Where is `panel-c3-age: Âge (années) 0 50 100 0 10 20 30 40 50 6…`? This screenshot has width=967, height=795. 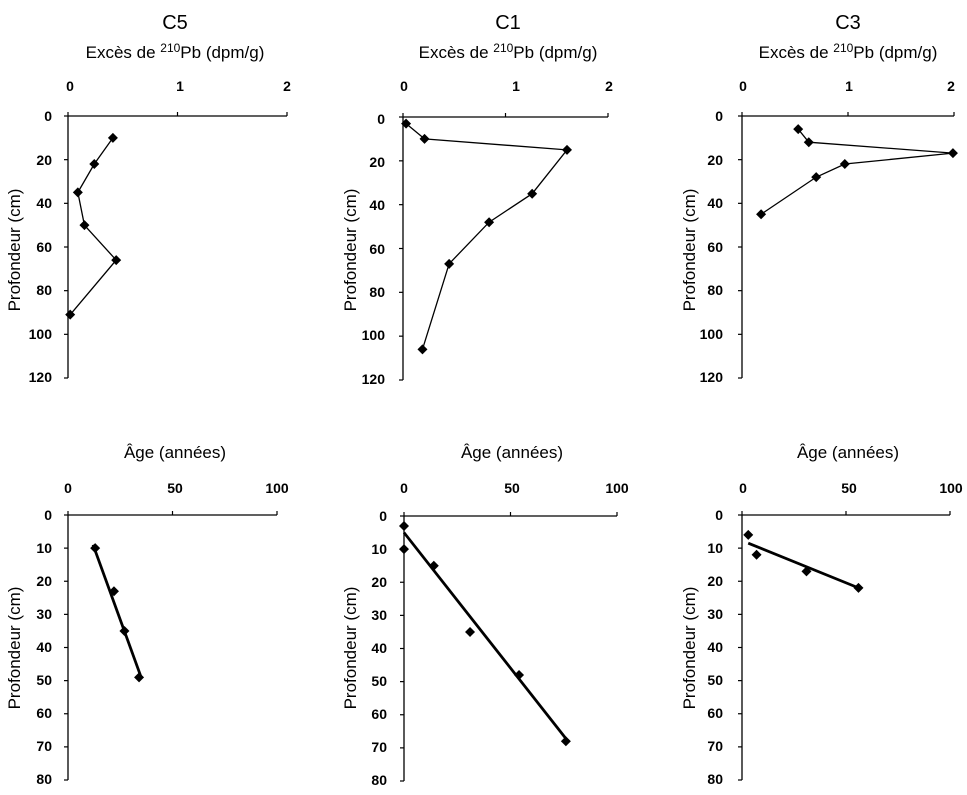
panel-c3-age: Âge (années) 0 50 100 0 10 20 30 40 50 6… is located at coordinates (821, 615).